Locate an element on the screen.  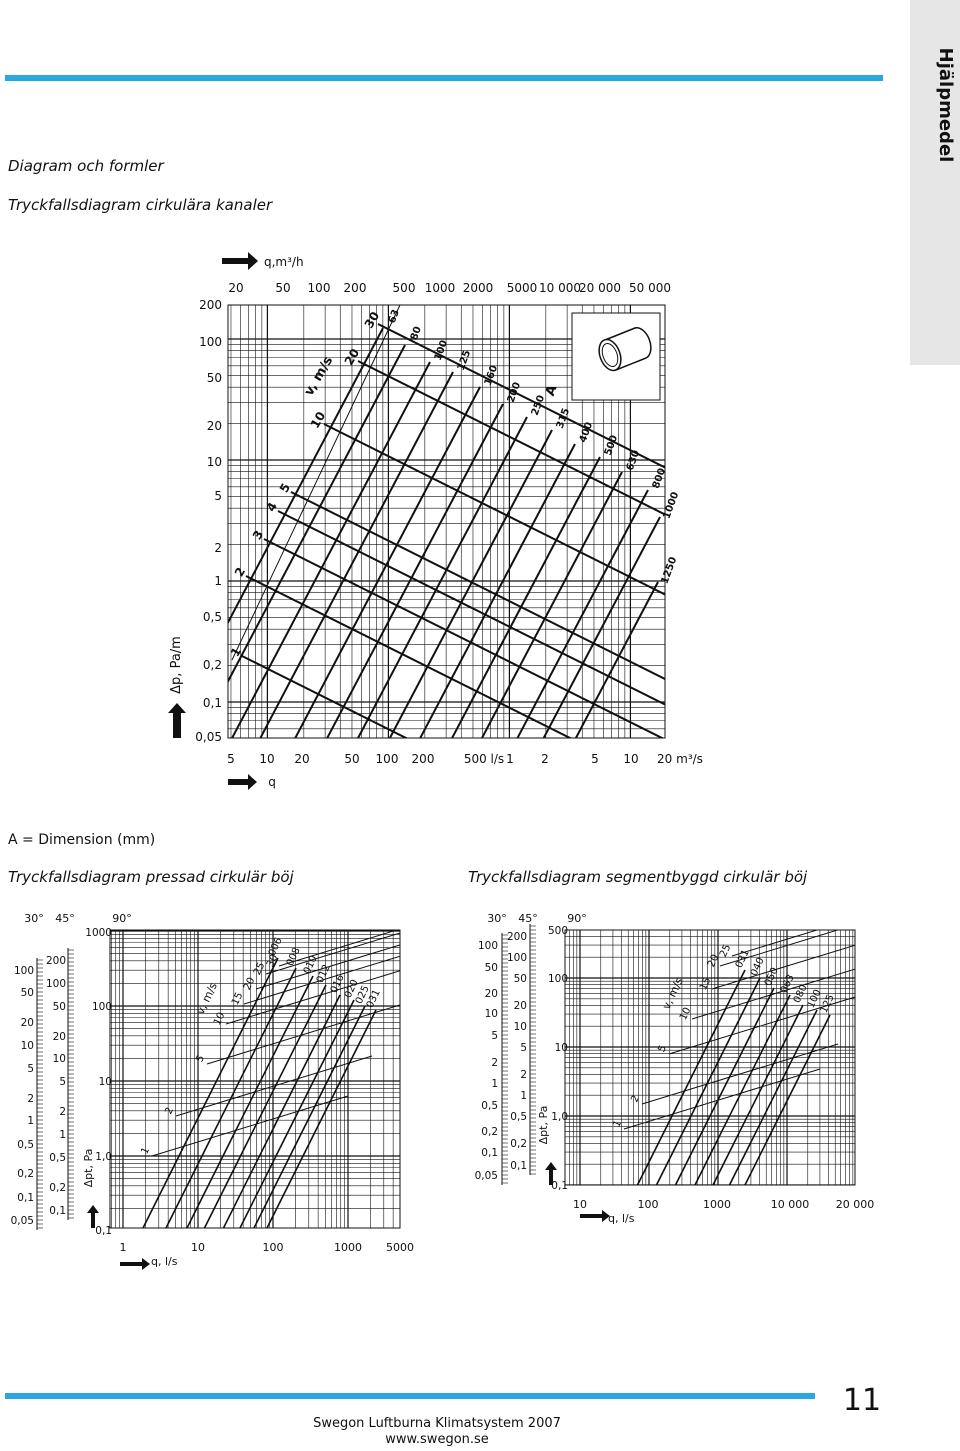
duct-end is located at coordinates (610, 355).